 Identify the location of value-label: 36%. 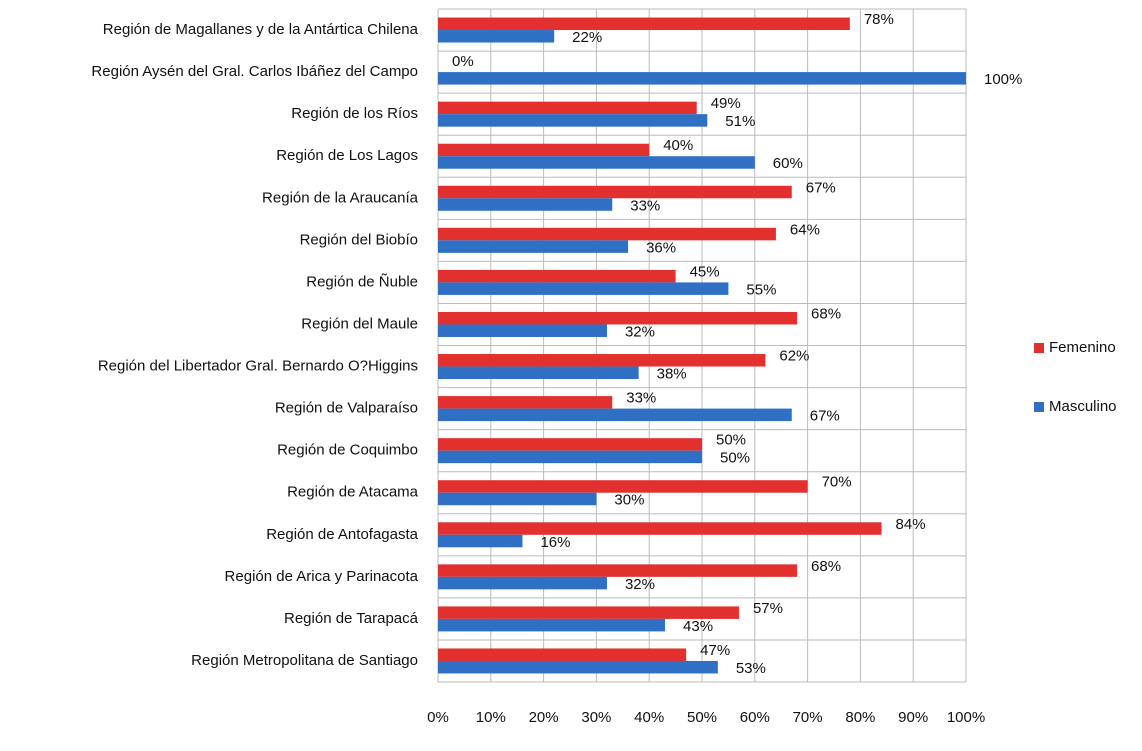
(661, 247).